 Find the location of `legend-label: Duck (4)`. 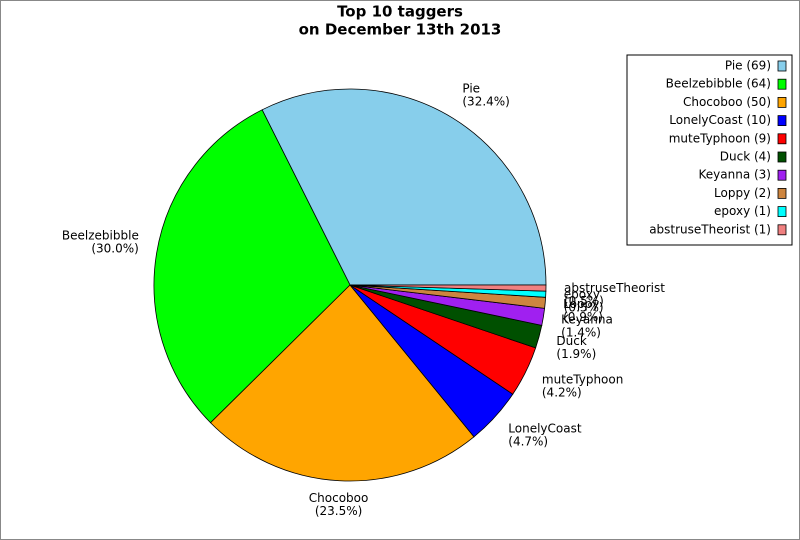

legend-label: Duck (4) is located at coordinates (745, 157).